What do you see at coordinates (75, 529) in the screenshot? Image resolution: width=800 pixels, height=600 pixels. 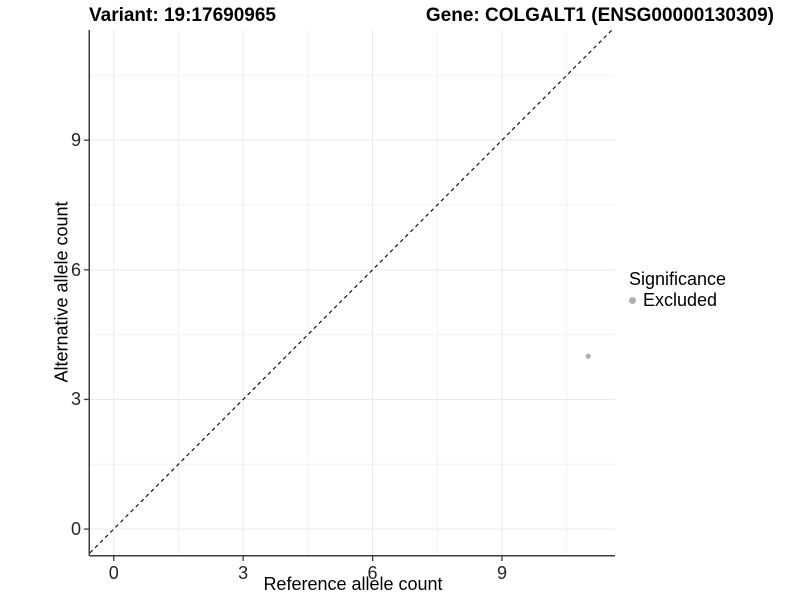 I see `y-tick-label: 0` at bounding box center [75, 529].